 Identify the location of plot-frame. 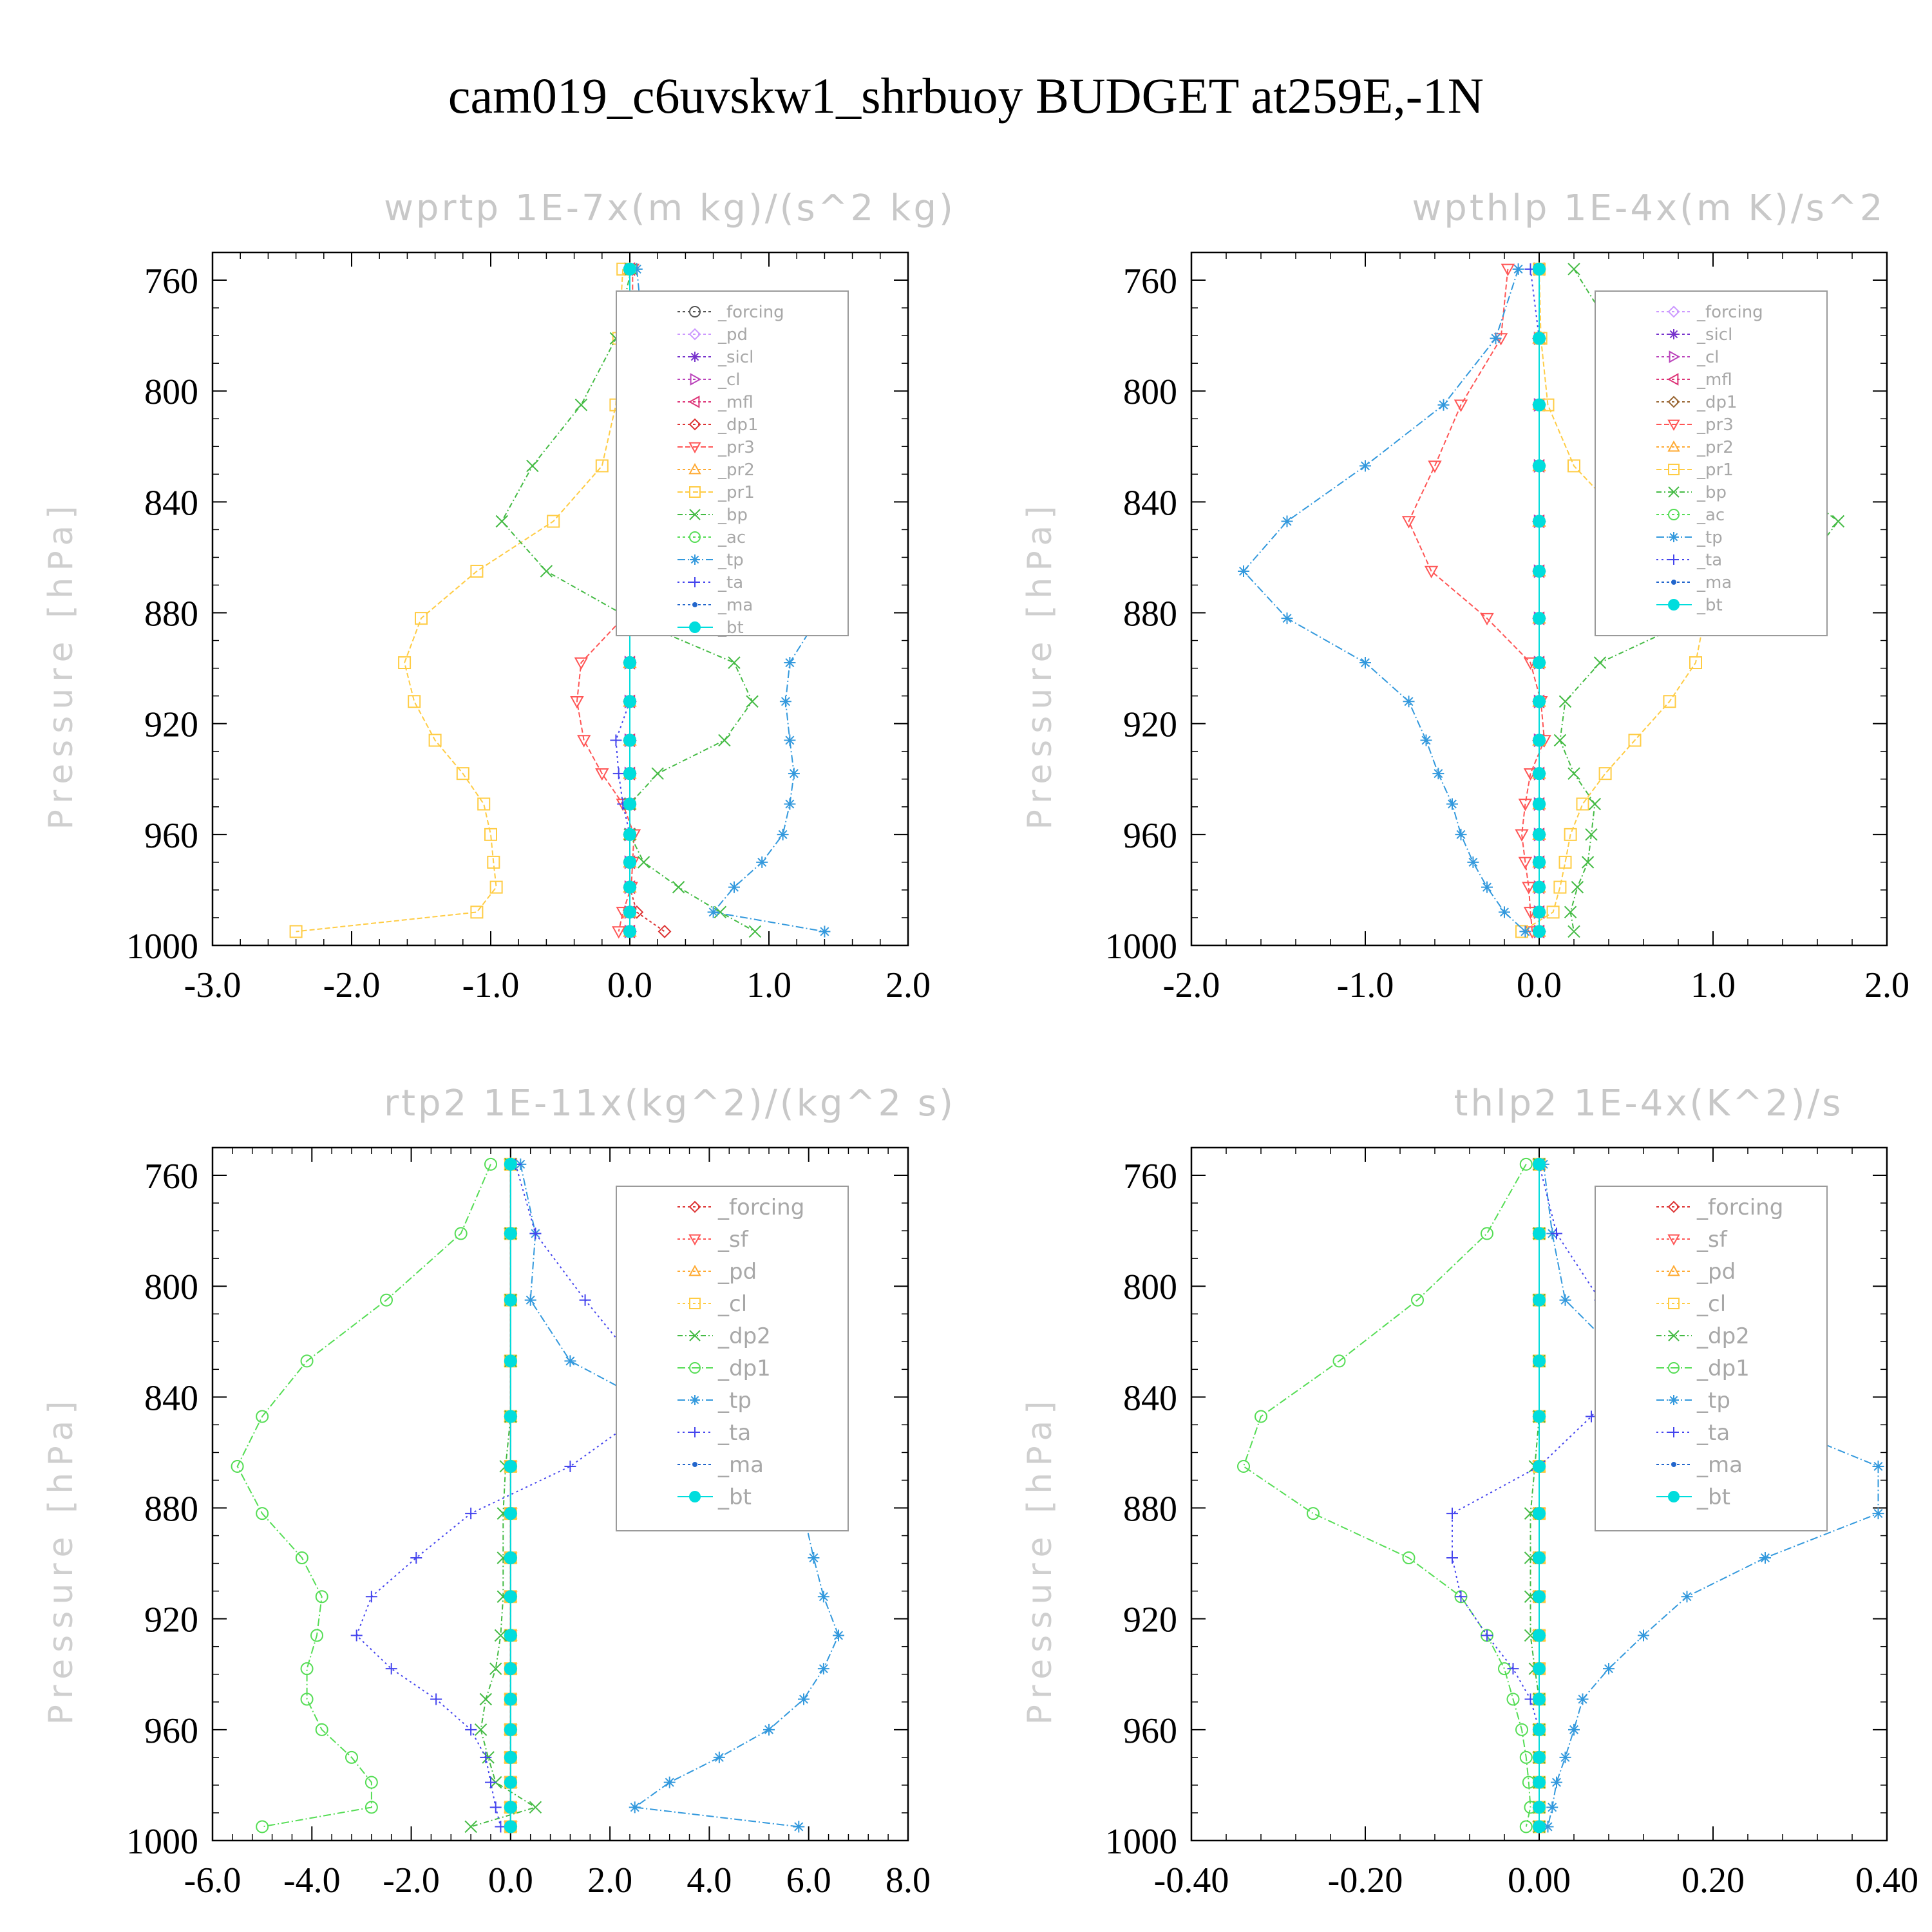
(560, 599).